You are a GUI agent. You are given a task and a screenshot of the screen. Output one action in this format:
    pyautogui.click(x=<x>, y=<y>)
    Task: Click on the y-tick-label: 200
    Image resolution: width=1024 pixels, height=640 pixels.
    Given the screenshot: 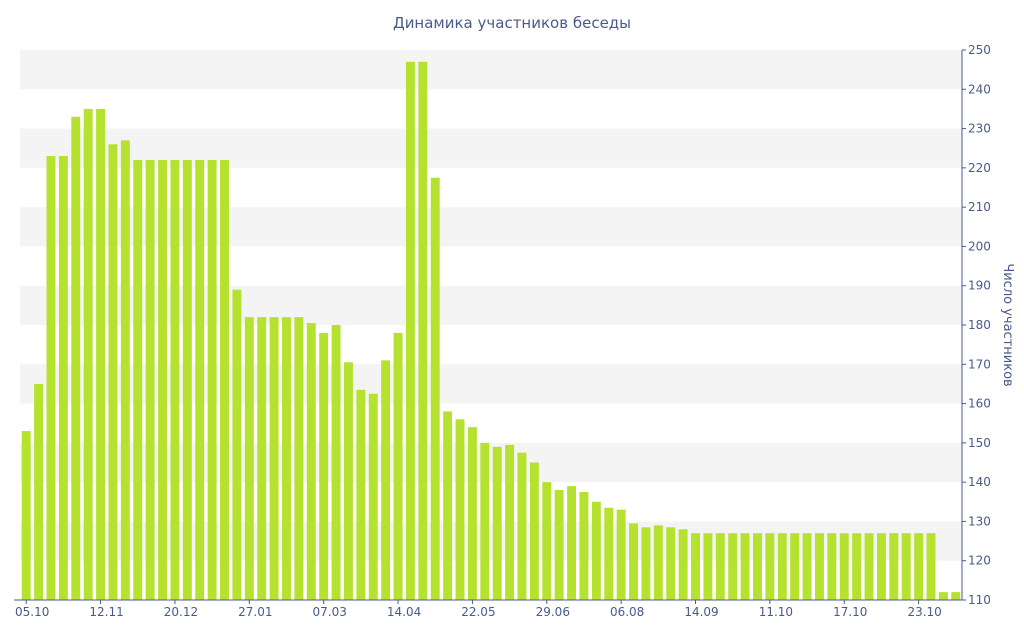 What is the action you would take?
    pyautogui.click(x=979, y=246)
    